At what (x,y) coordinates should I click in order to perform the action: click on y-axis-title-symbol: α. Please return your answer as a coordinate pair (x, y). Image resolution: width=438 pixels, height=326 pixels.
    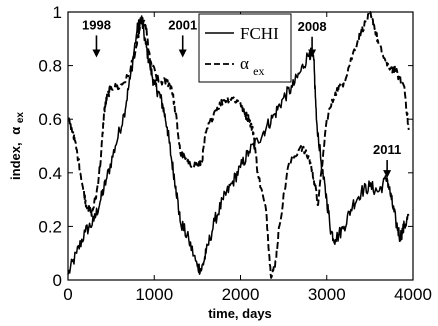
    Looking at the image, I should click on (15, 131).